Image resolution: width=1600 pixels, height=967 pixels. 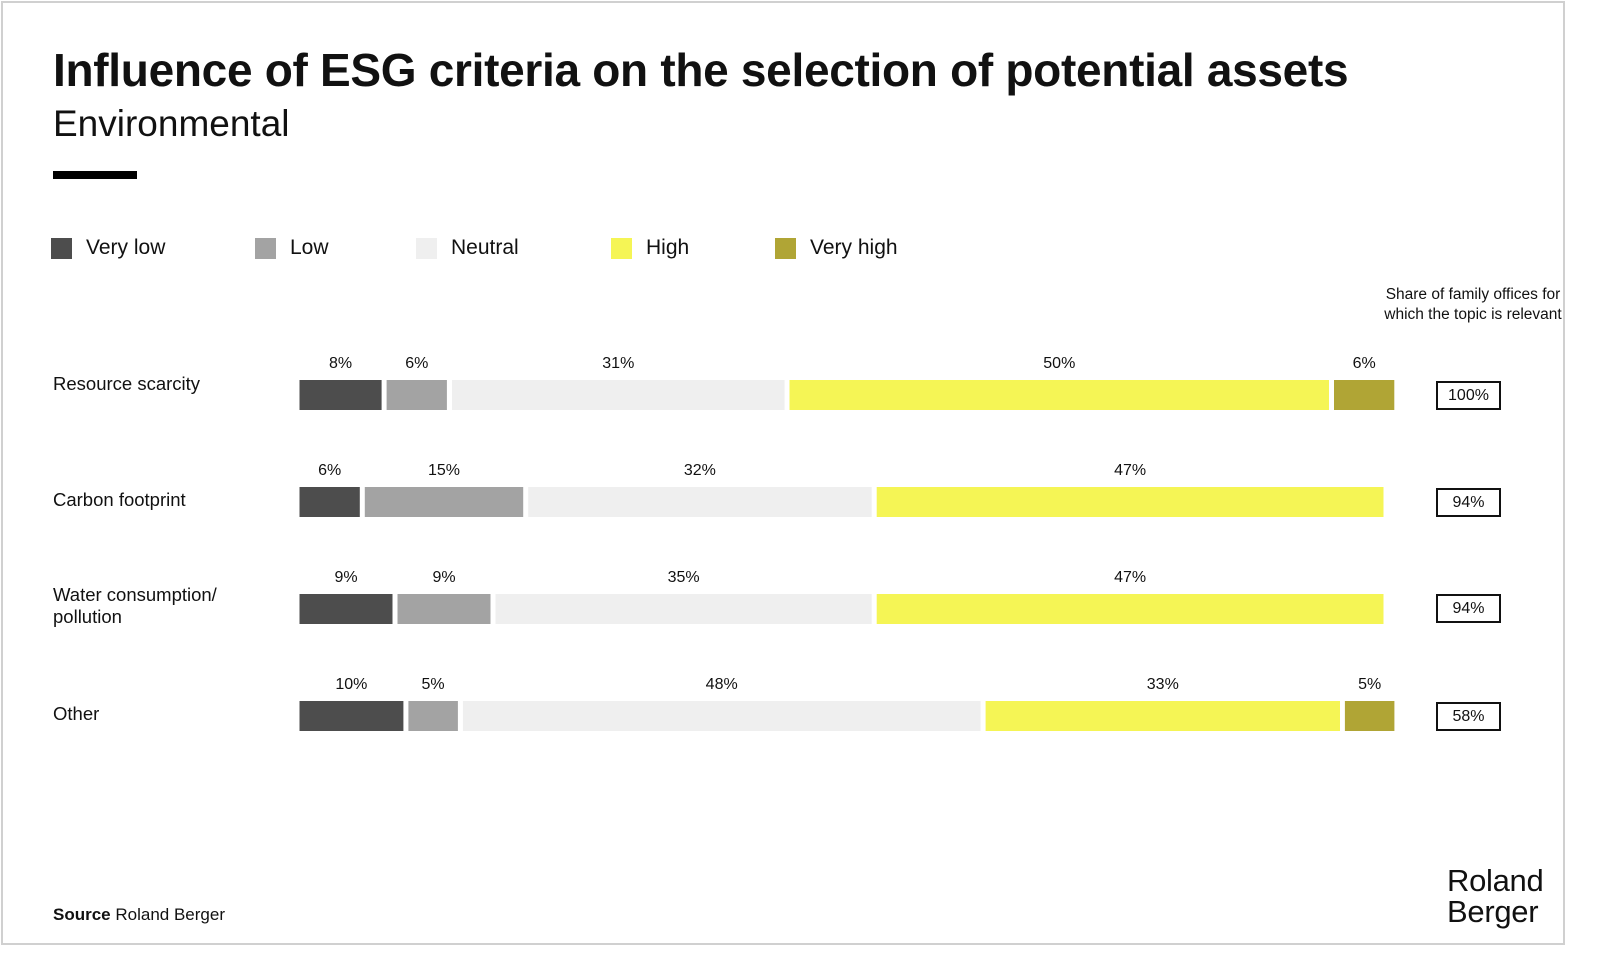 What do you see at coordinates (329, 470) in the screenshot?
I see `data-label-carbon-footprint-very-low: 6%` at bounding box center [329, 470].